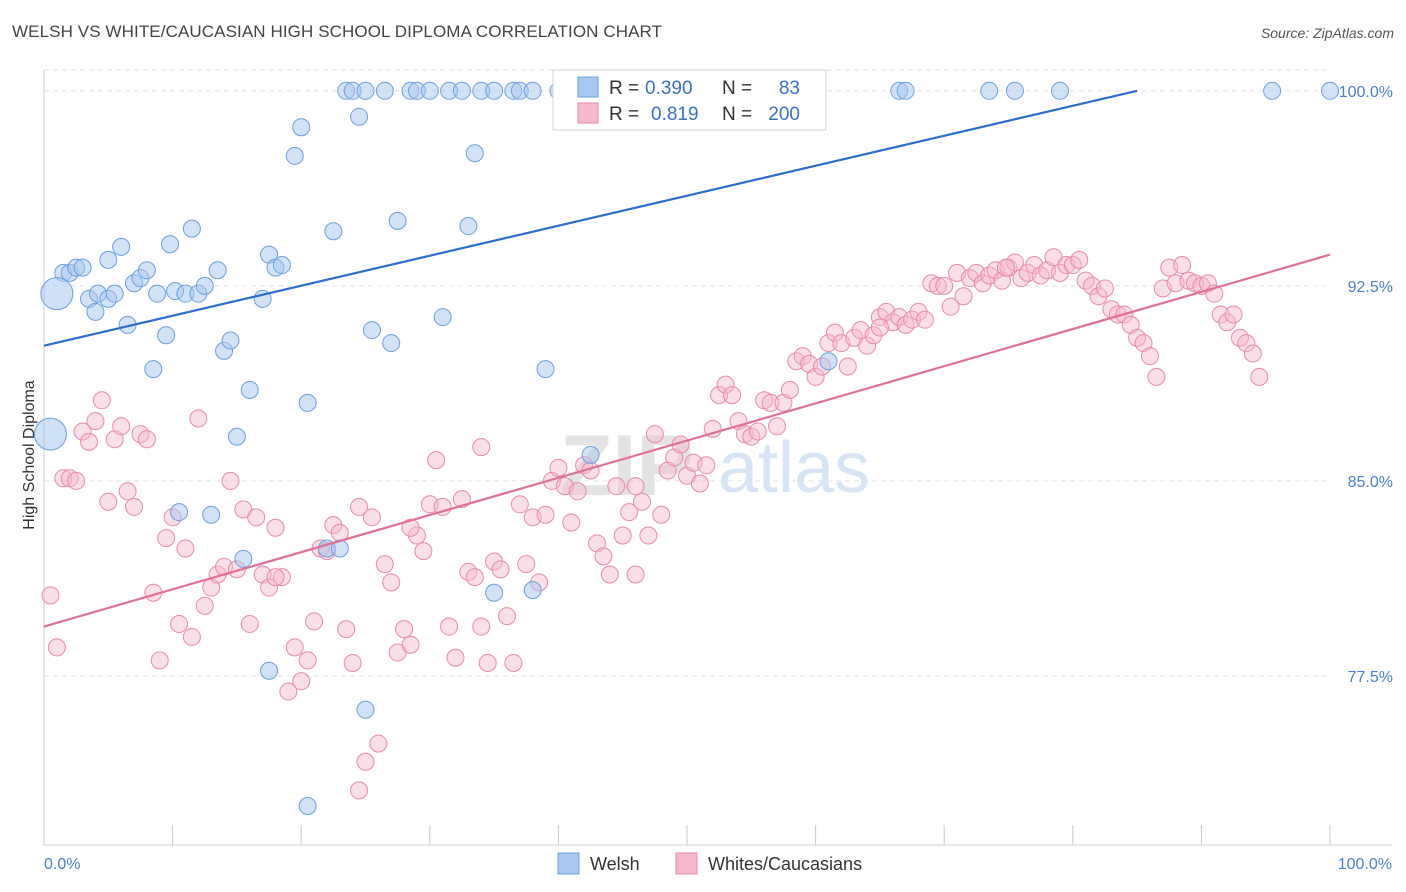 This screenshot has width=1406, height=892. Describe the element at coordinates (1366, 92) in the screenshot. I see `y-tick-label: 100.0%` at that location.